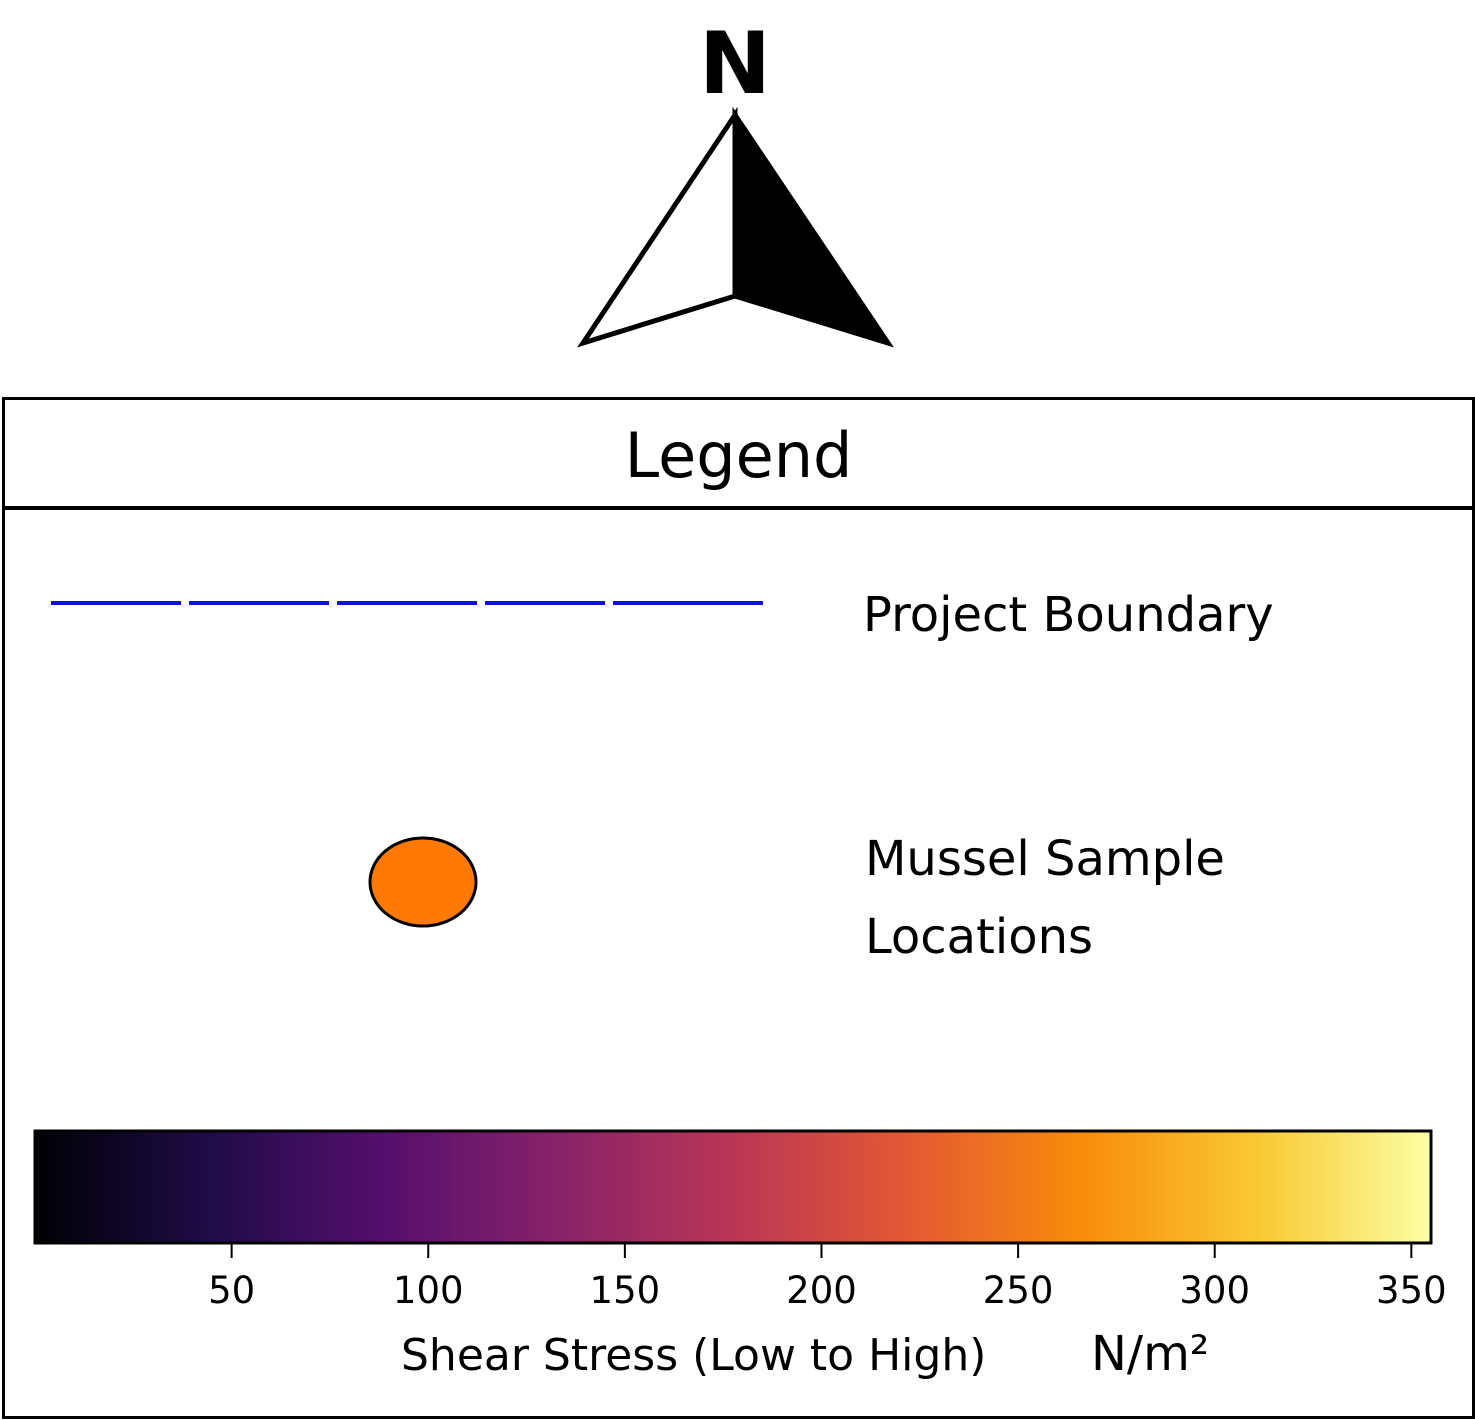  What do you see at coordinates (733, 1187) in the screenshot?
I see `colorbar-gradient` at bounding box center [733, 1187].